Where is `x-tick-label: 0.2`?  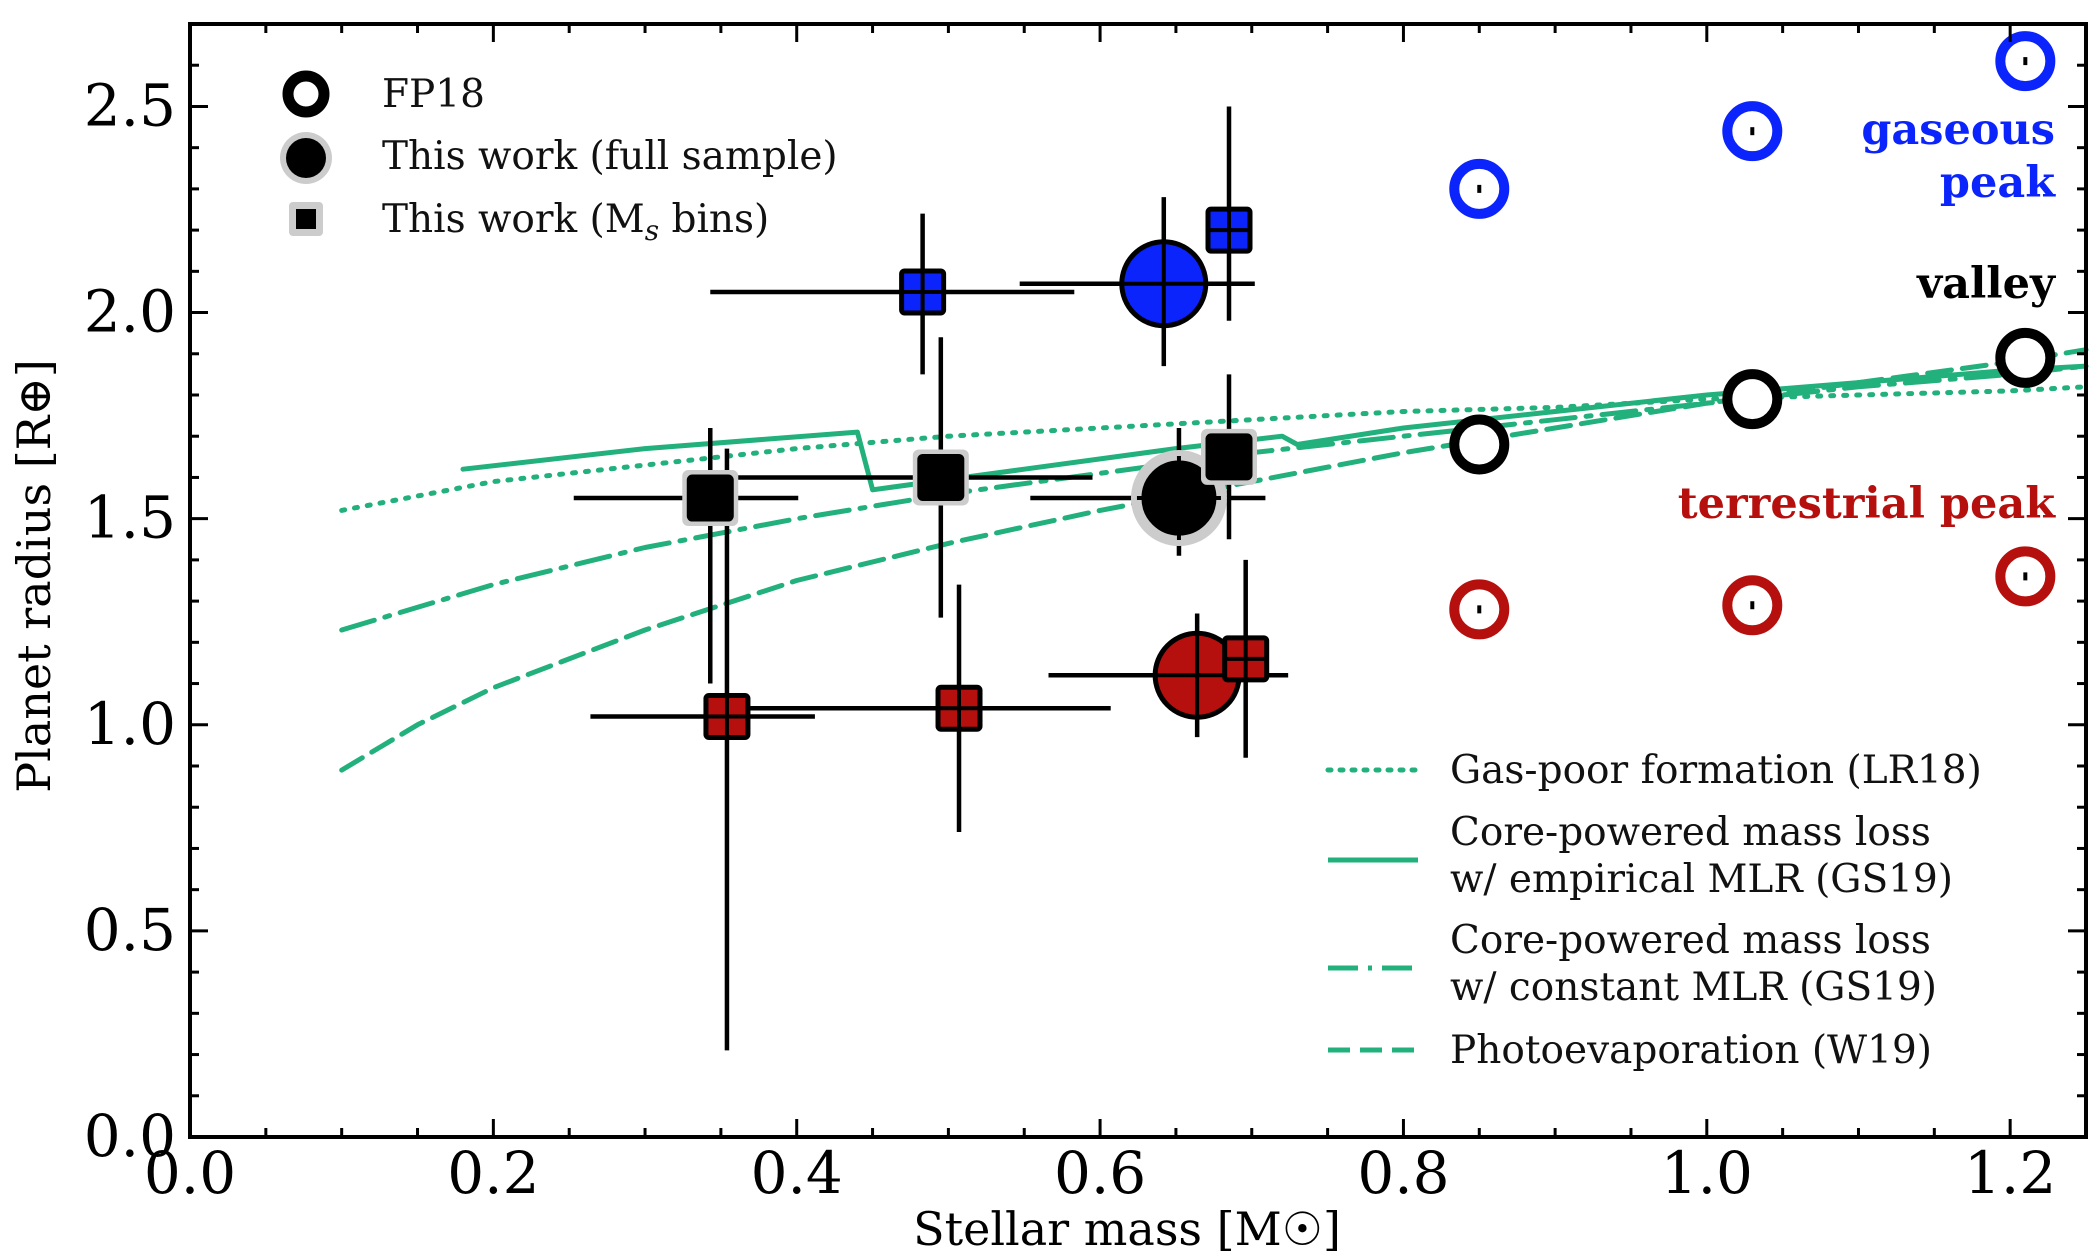 x-tick-label: 0.2 is located at coordinates (493, 1173).